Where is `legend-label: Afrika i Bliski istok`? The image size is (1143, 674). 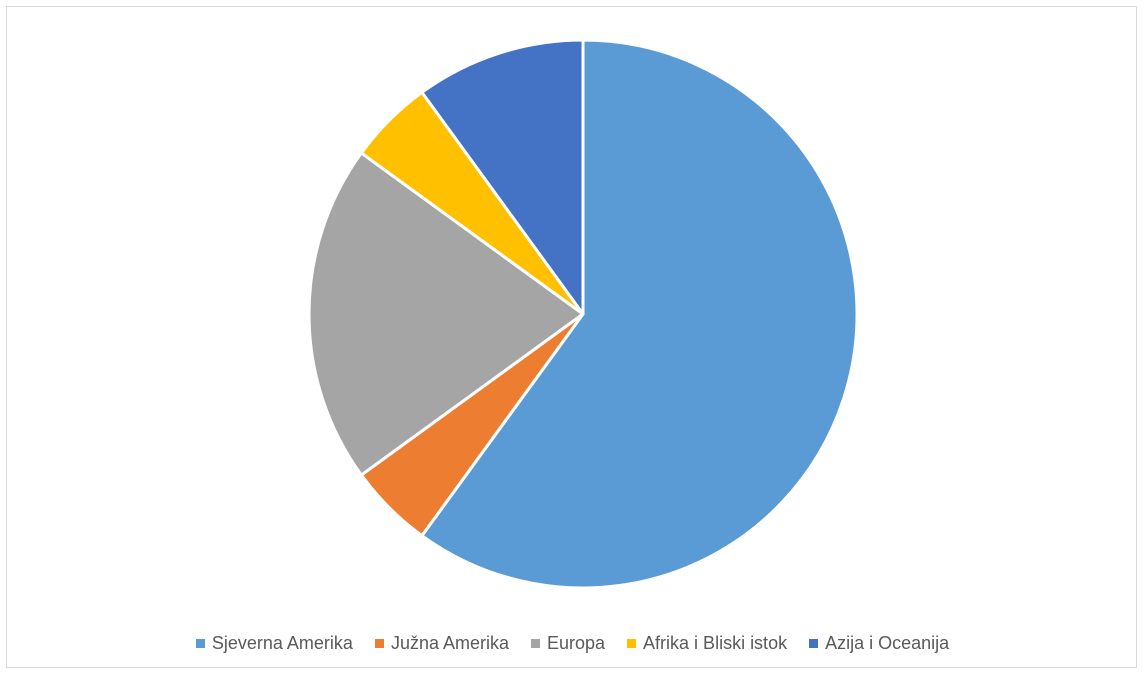 legend-label: Afrika i Bliski istok is located at coordinates (715, 643).